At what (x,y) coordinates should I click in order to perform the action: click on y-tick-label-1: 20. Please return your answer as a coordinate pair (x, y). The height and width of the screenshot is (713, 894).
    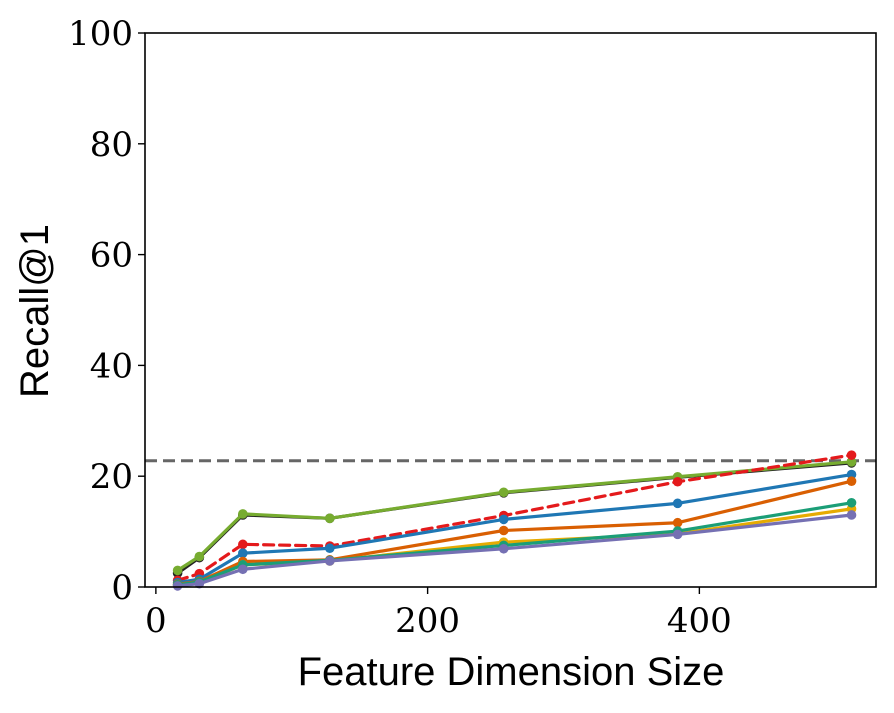
    Looking at the image, I should click on (111, 477).